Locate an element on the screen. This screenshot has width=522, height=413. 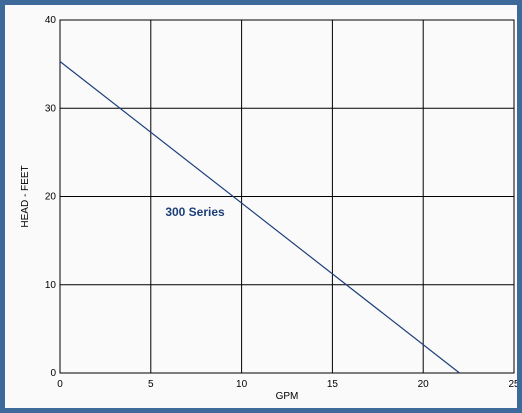
x-tick-label-15: 15 is located at coordinates (333, 384).